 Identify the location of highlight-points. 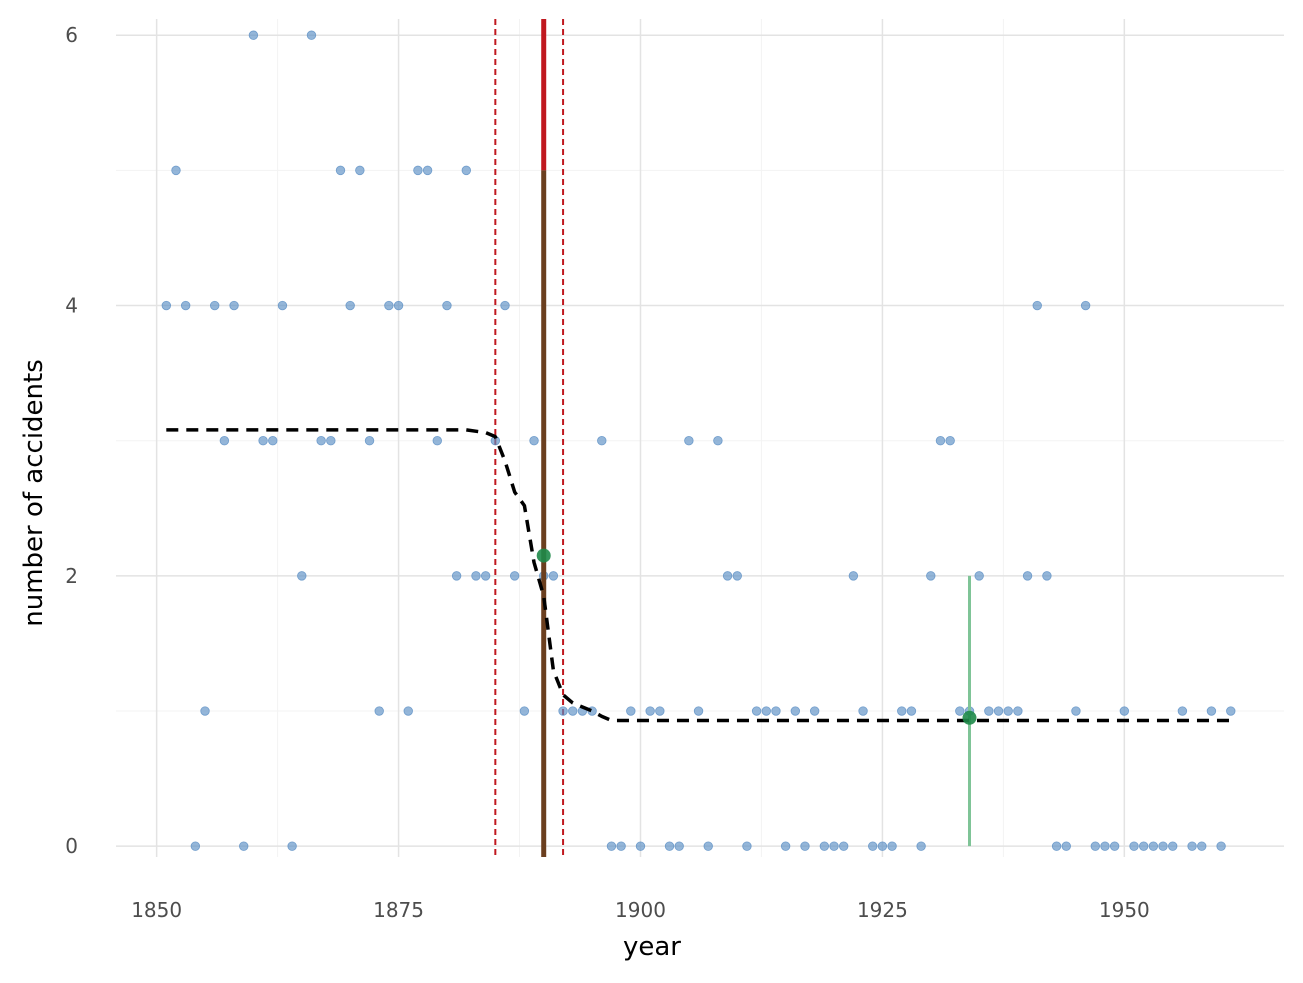
(756, 636).